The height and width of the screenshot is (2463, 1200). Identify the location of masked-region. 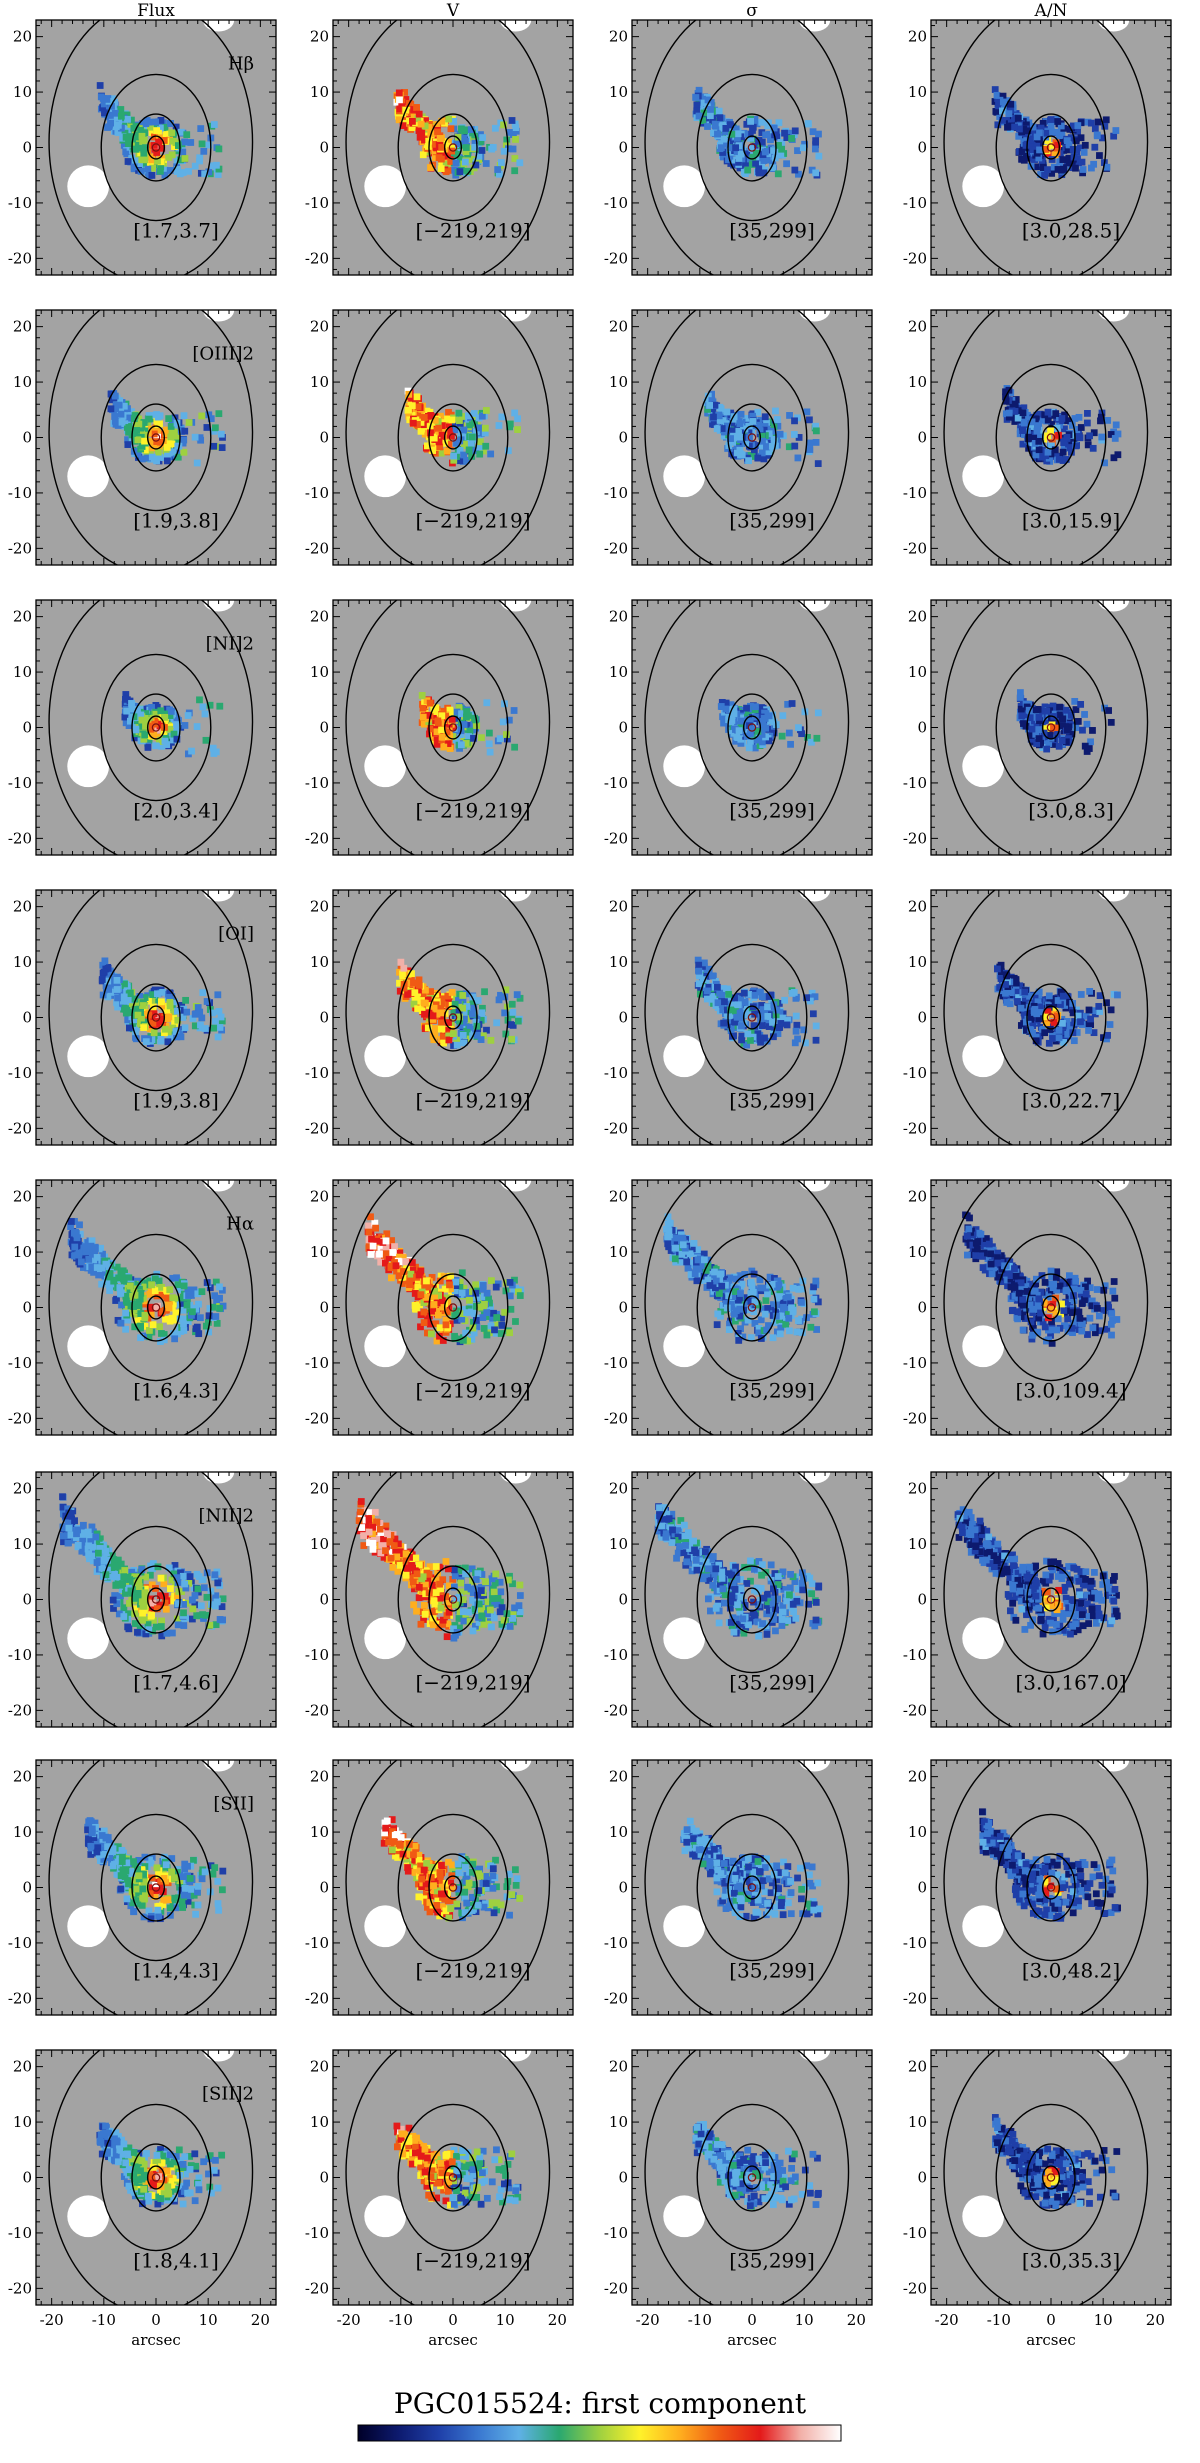
(385, 186).